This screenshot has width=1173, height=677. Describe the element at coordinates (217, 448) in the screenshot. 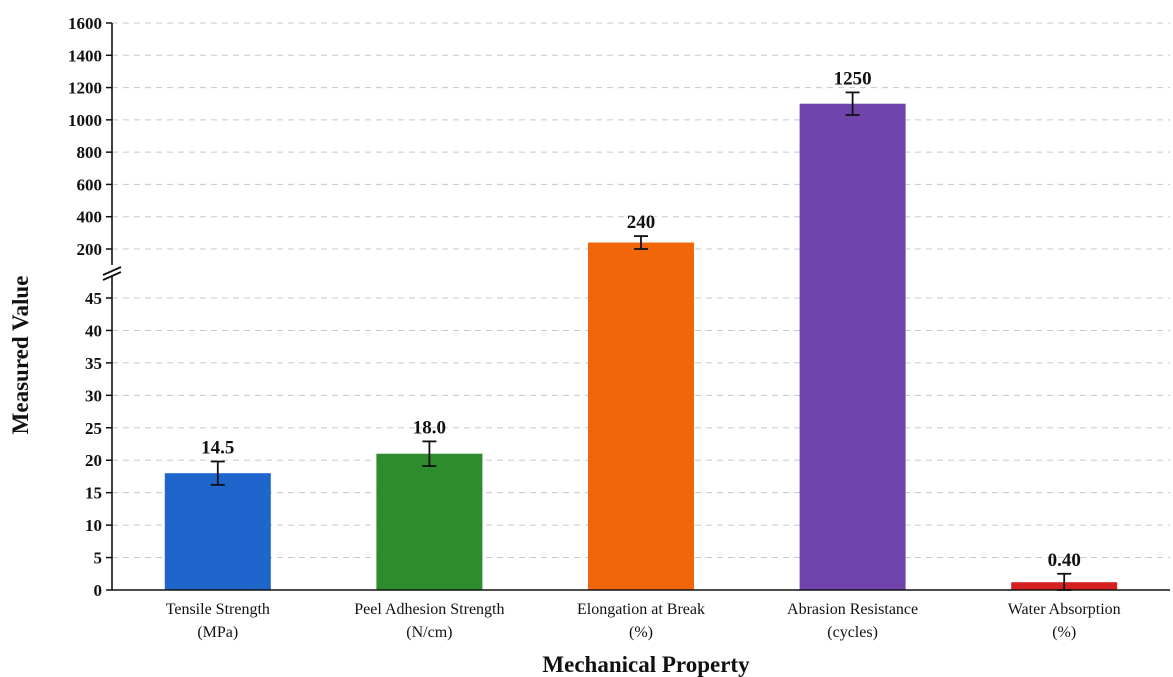

I see `data-label: 14.5` at that location.